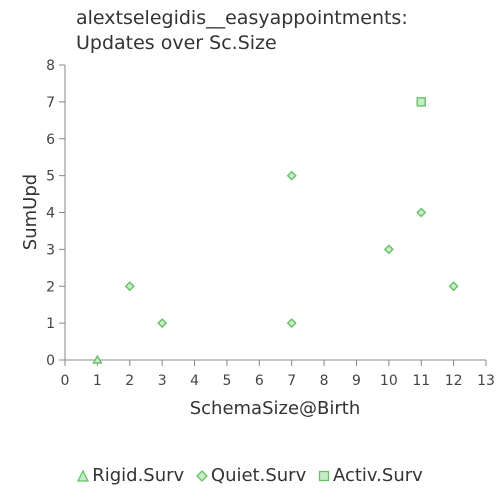  What do you see at coordinates (194, 381) in the screenshot?
I see `x-tick-label-4: 4` at bounding box center [194, 381].